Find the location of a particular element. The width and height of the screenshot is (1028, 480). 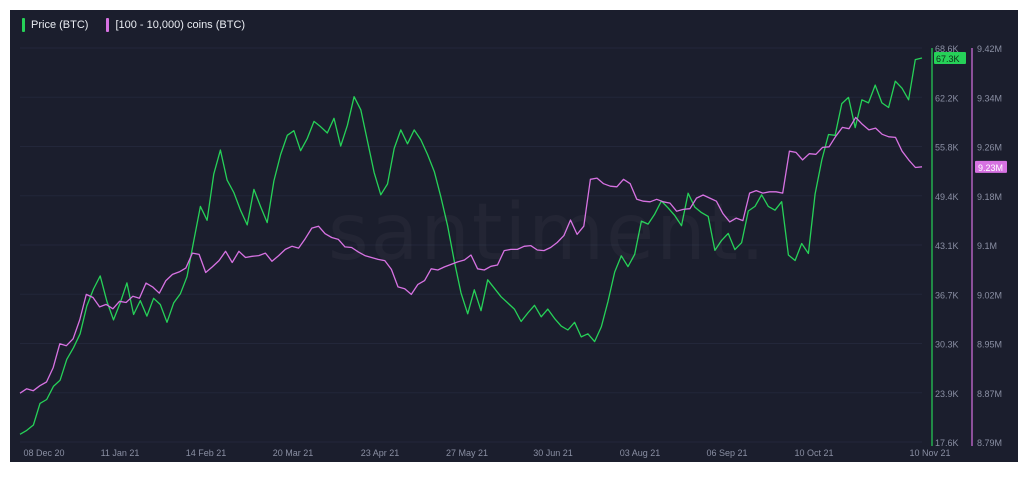

holders-badge-bg is located at coordinates (991, 166).